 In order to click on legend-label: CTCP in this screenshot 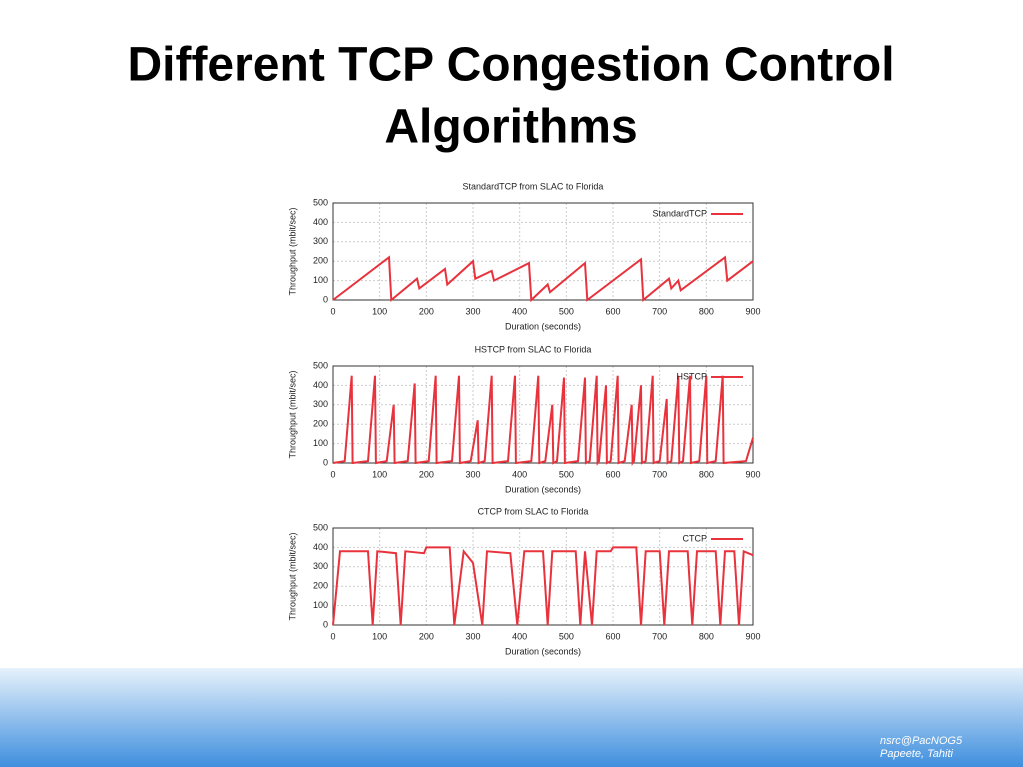, I will do `click(695, 538)`.